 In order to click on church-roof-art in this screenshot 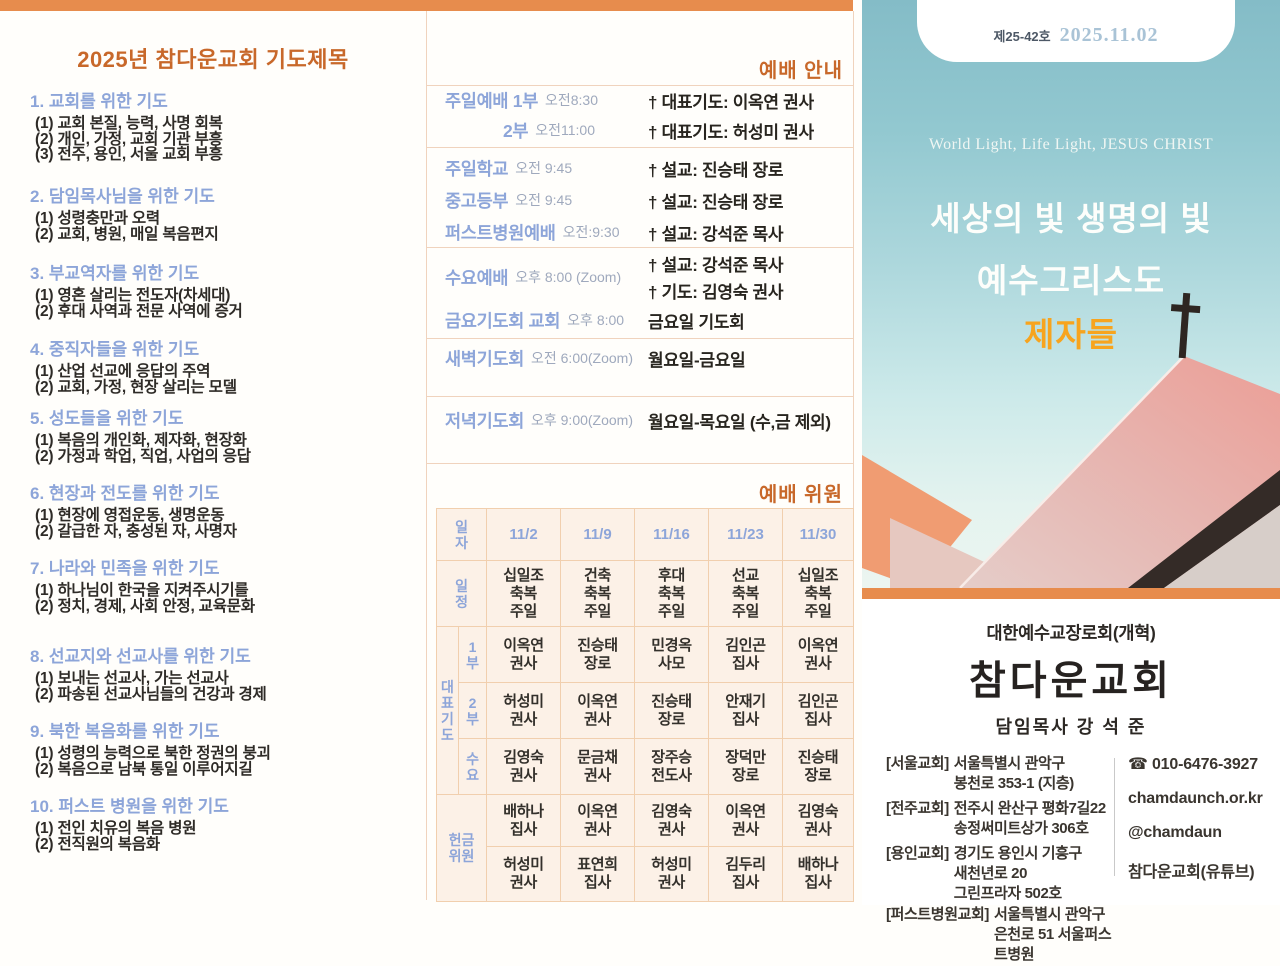, I will do `click(1071, 440)`.